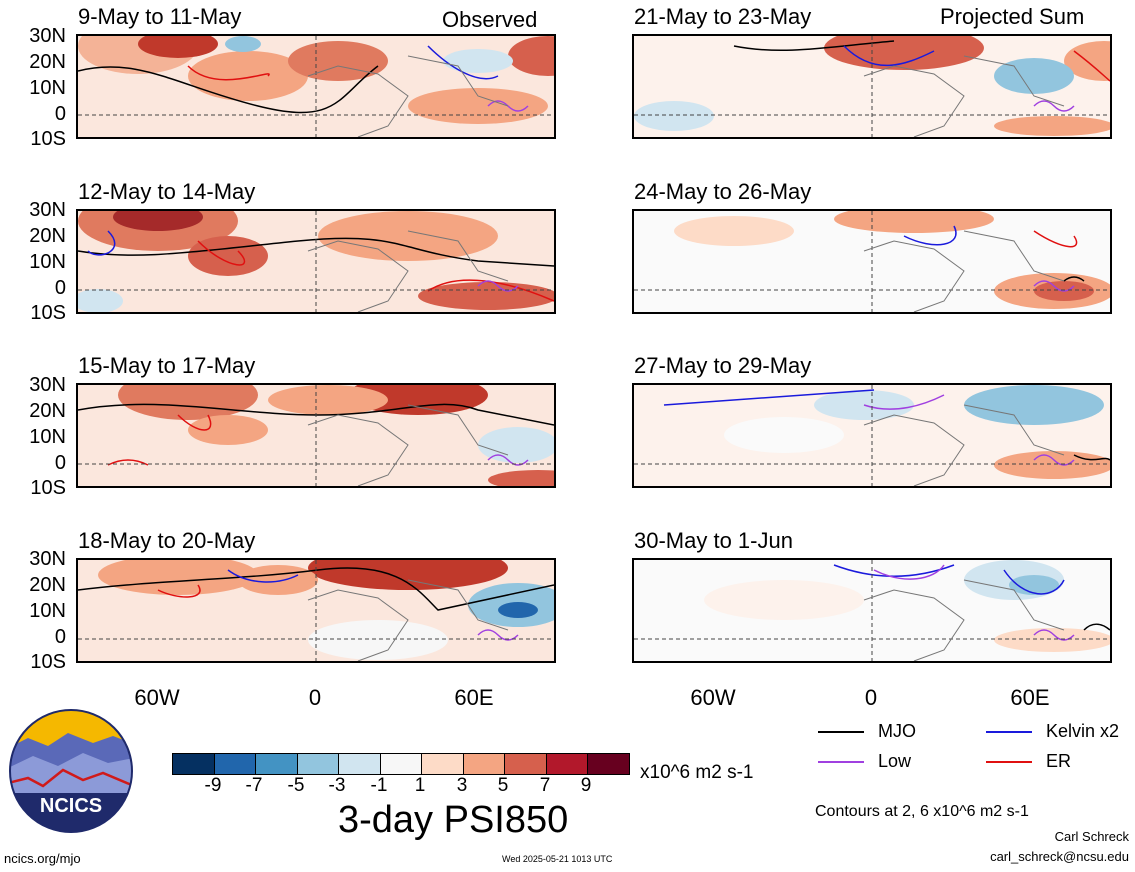 Image resolution: width=1135 pixels, height=872 pixels. Describe the element at coordinates (586, 785) in the screenshot. I see `colorbar-tick-label: 9` at that location.